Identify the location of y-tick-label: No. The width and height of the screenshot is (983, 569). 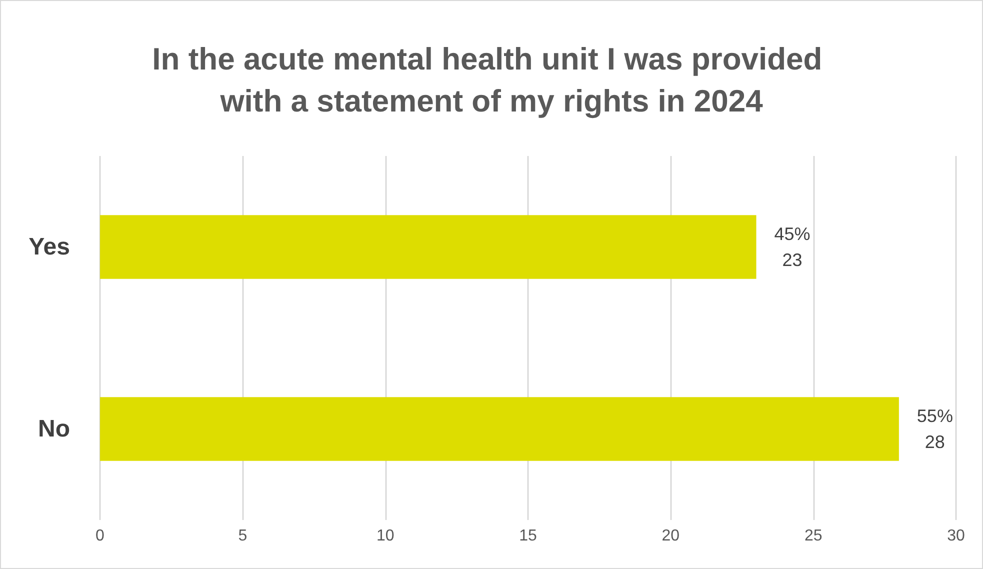
(54, 429).